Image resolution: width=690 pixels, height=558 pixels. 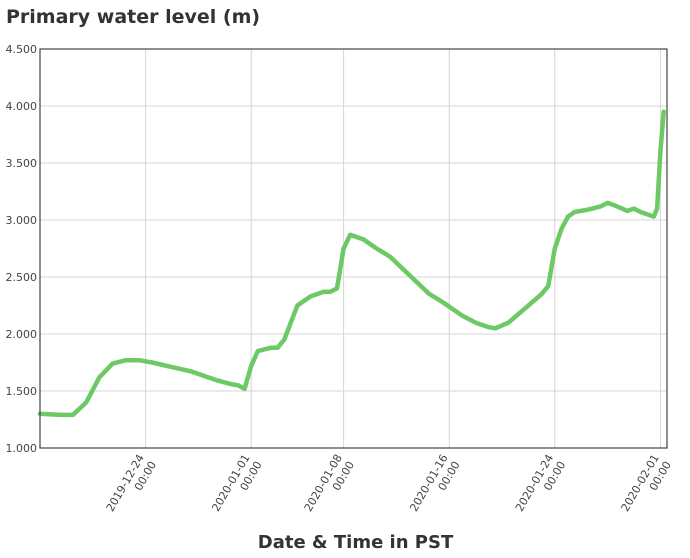 I want to click on y-tick-label: 2.500, so click(x=22, y=277).